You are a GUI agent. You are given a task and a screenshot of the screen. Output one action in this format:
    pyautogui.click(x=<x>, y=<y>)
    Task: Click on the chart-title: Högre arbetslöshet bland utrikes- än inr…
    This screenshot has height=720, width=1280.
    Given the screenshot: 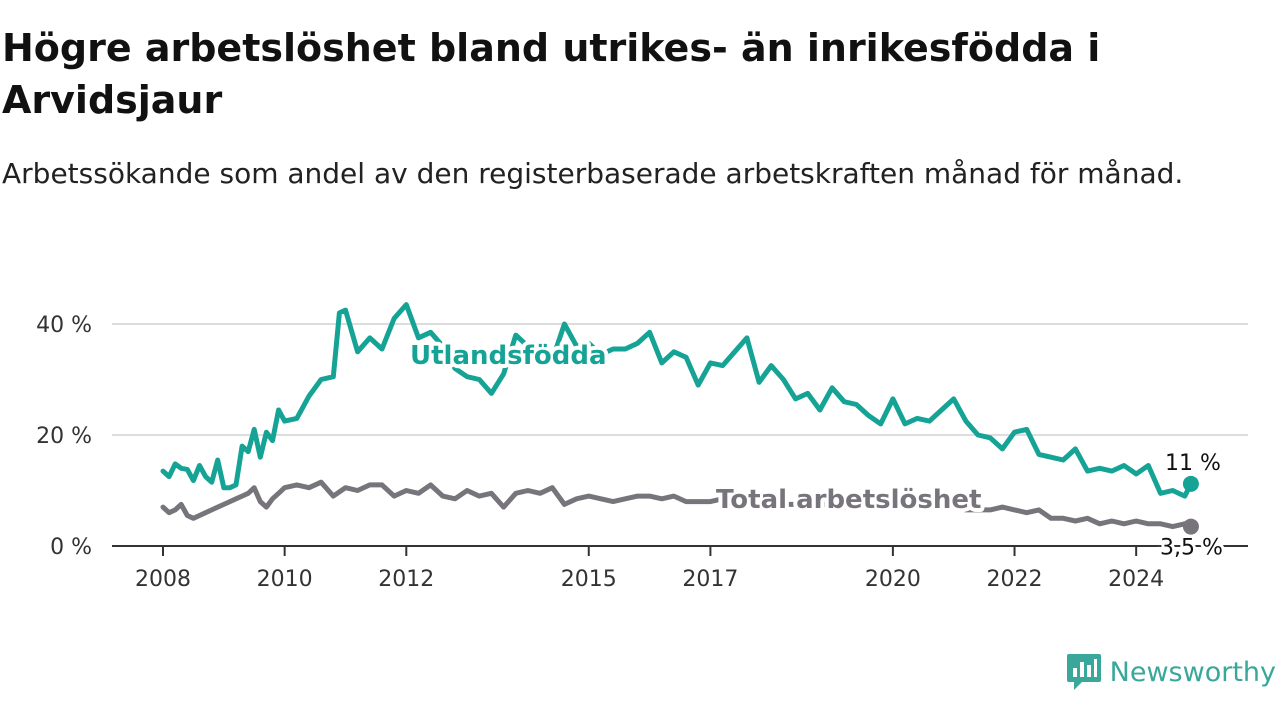 What is the action you would take?
    pyautogui.click(x=551, y=74)
    